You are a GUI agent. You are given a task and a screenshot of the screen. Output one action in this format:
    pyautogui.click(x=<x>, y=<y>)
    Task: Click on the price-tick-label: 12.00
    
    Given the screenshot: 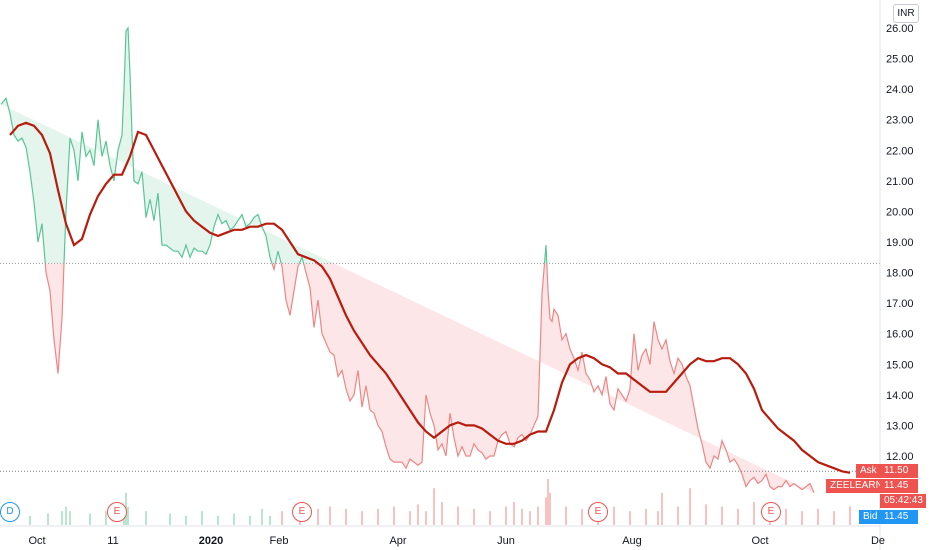 What is the action you would take?
    pyautogui.click(x=900, y=457)
    